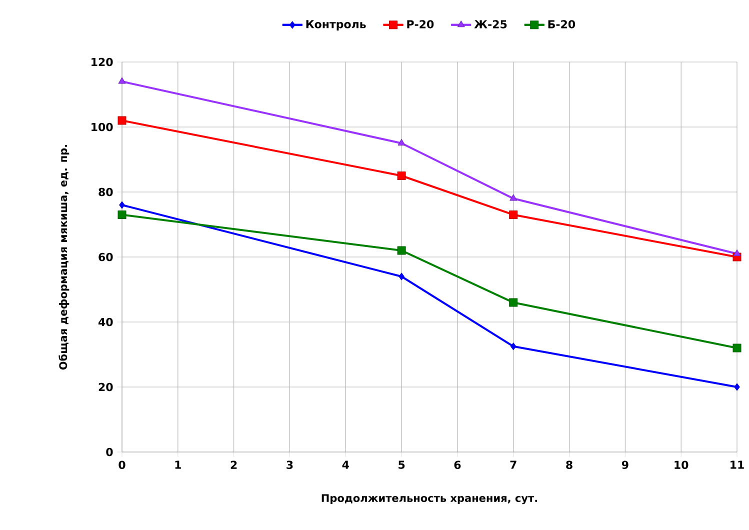  Describe the element at coordinates (569, 465) in the screenshot. I see `x-tick-label: 8` at that location.